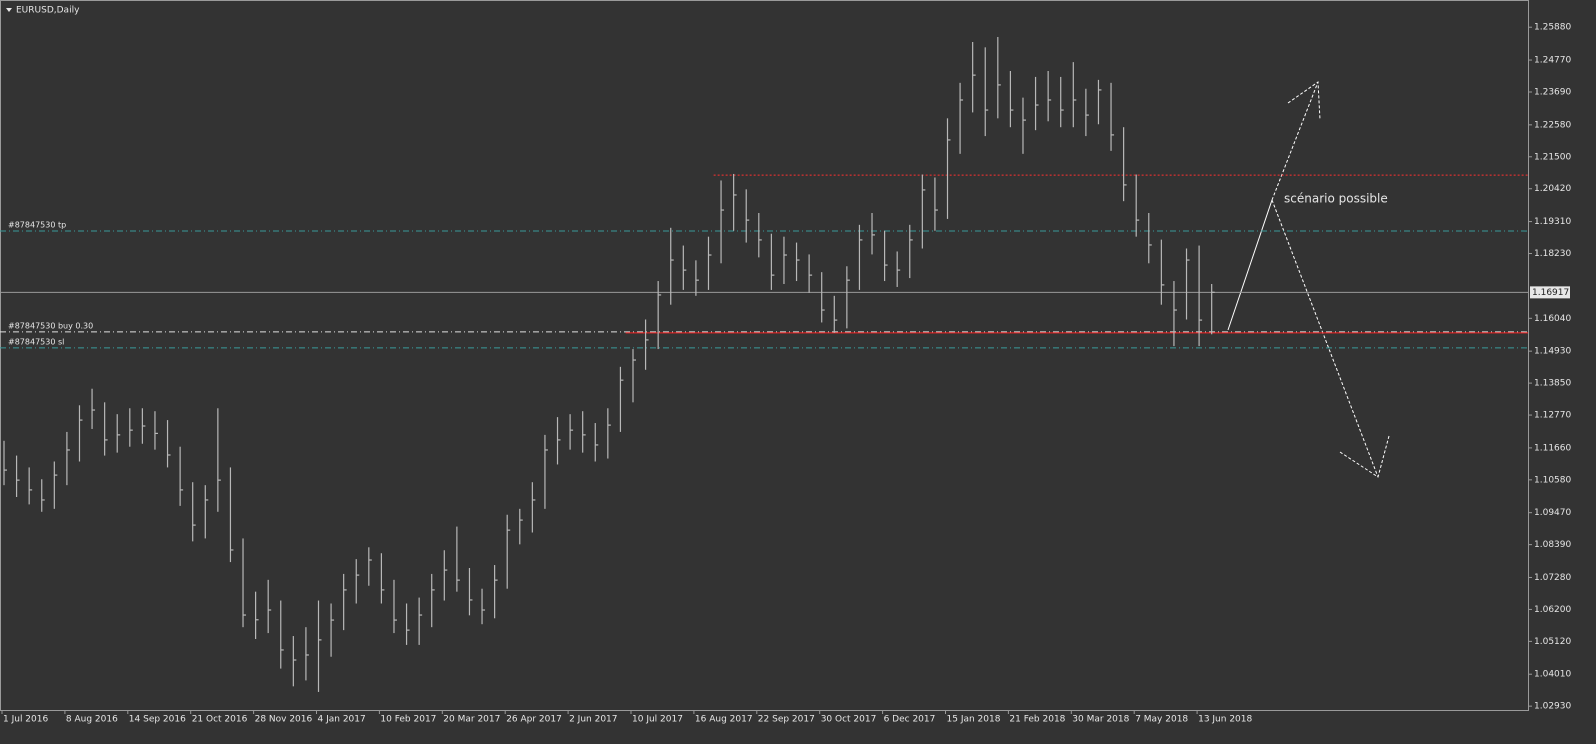 The image size is (1596, 744). Describe the element at coordinates (37, 225) in the screenshot. I see `level-label: #87847530 tp` at that location.